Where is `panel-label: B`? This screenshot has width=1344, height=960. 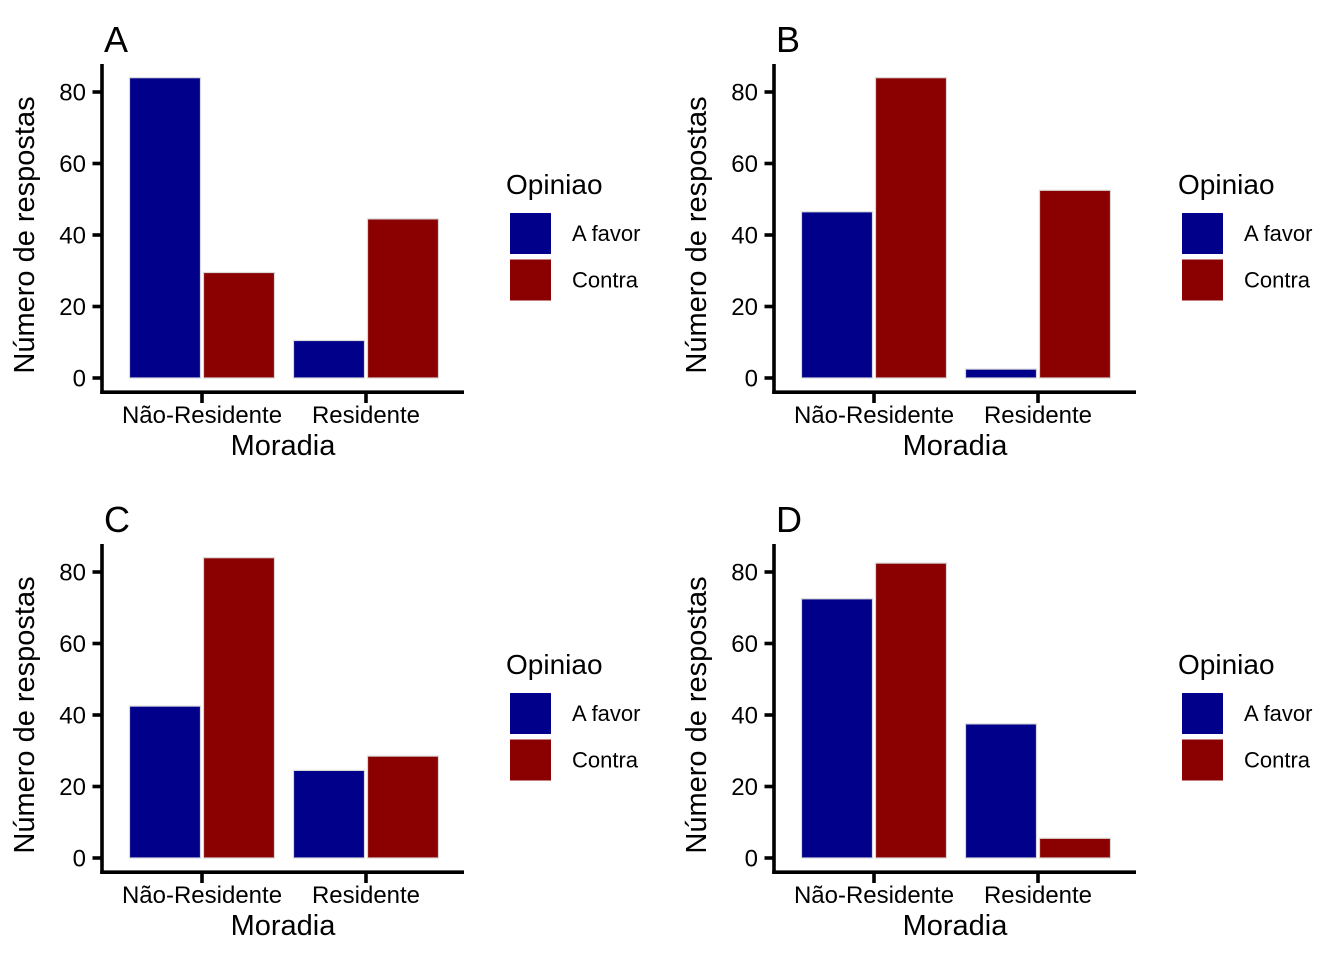 panel-label: B is located at coordinates (788, 39).